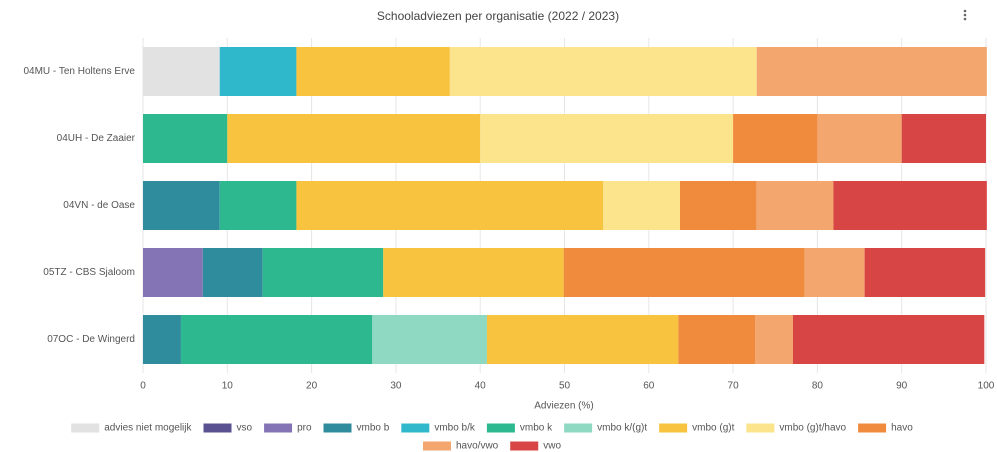 The image size is (997, 452). Describe the element at coordinates (148, 428) in the screenshot. I see `legend-label: advies niet mogelijk` at that location.